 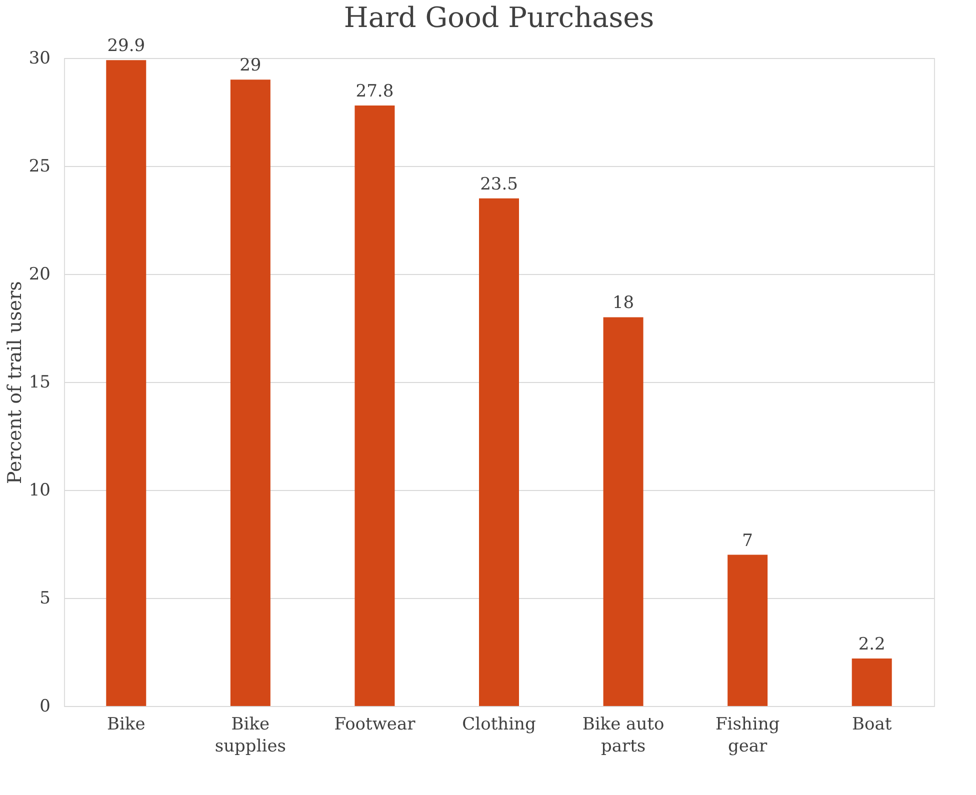 What do you see at coordinates (45, 706) in the screenshot?
I see `y-tick-label: 0` at bounding box center [45, 706].